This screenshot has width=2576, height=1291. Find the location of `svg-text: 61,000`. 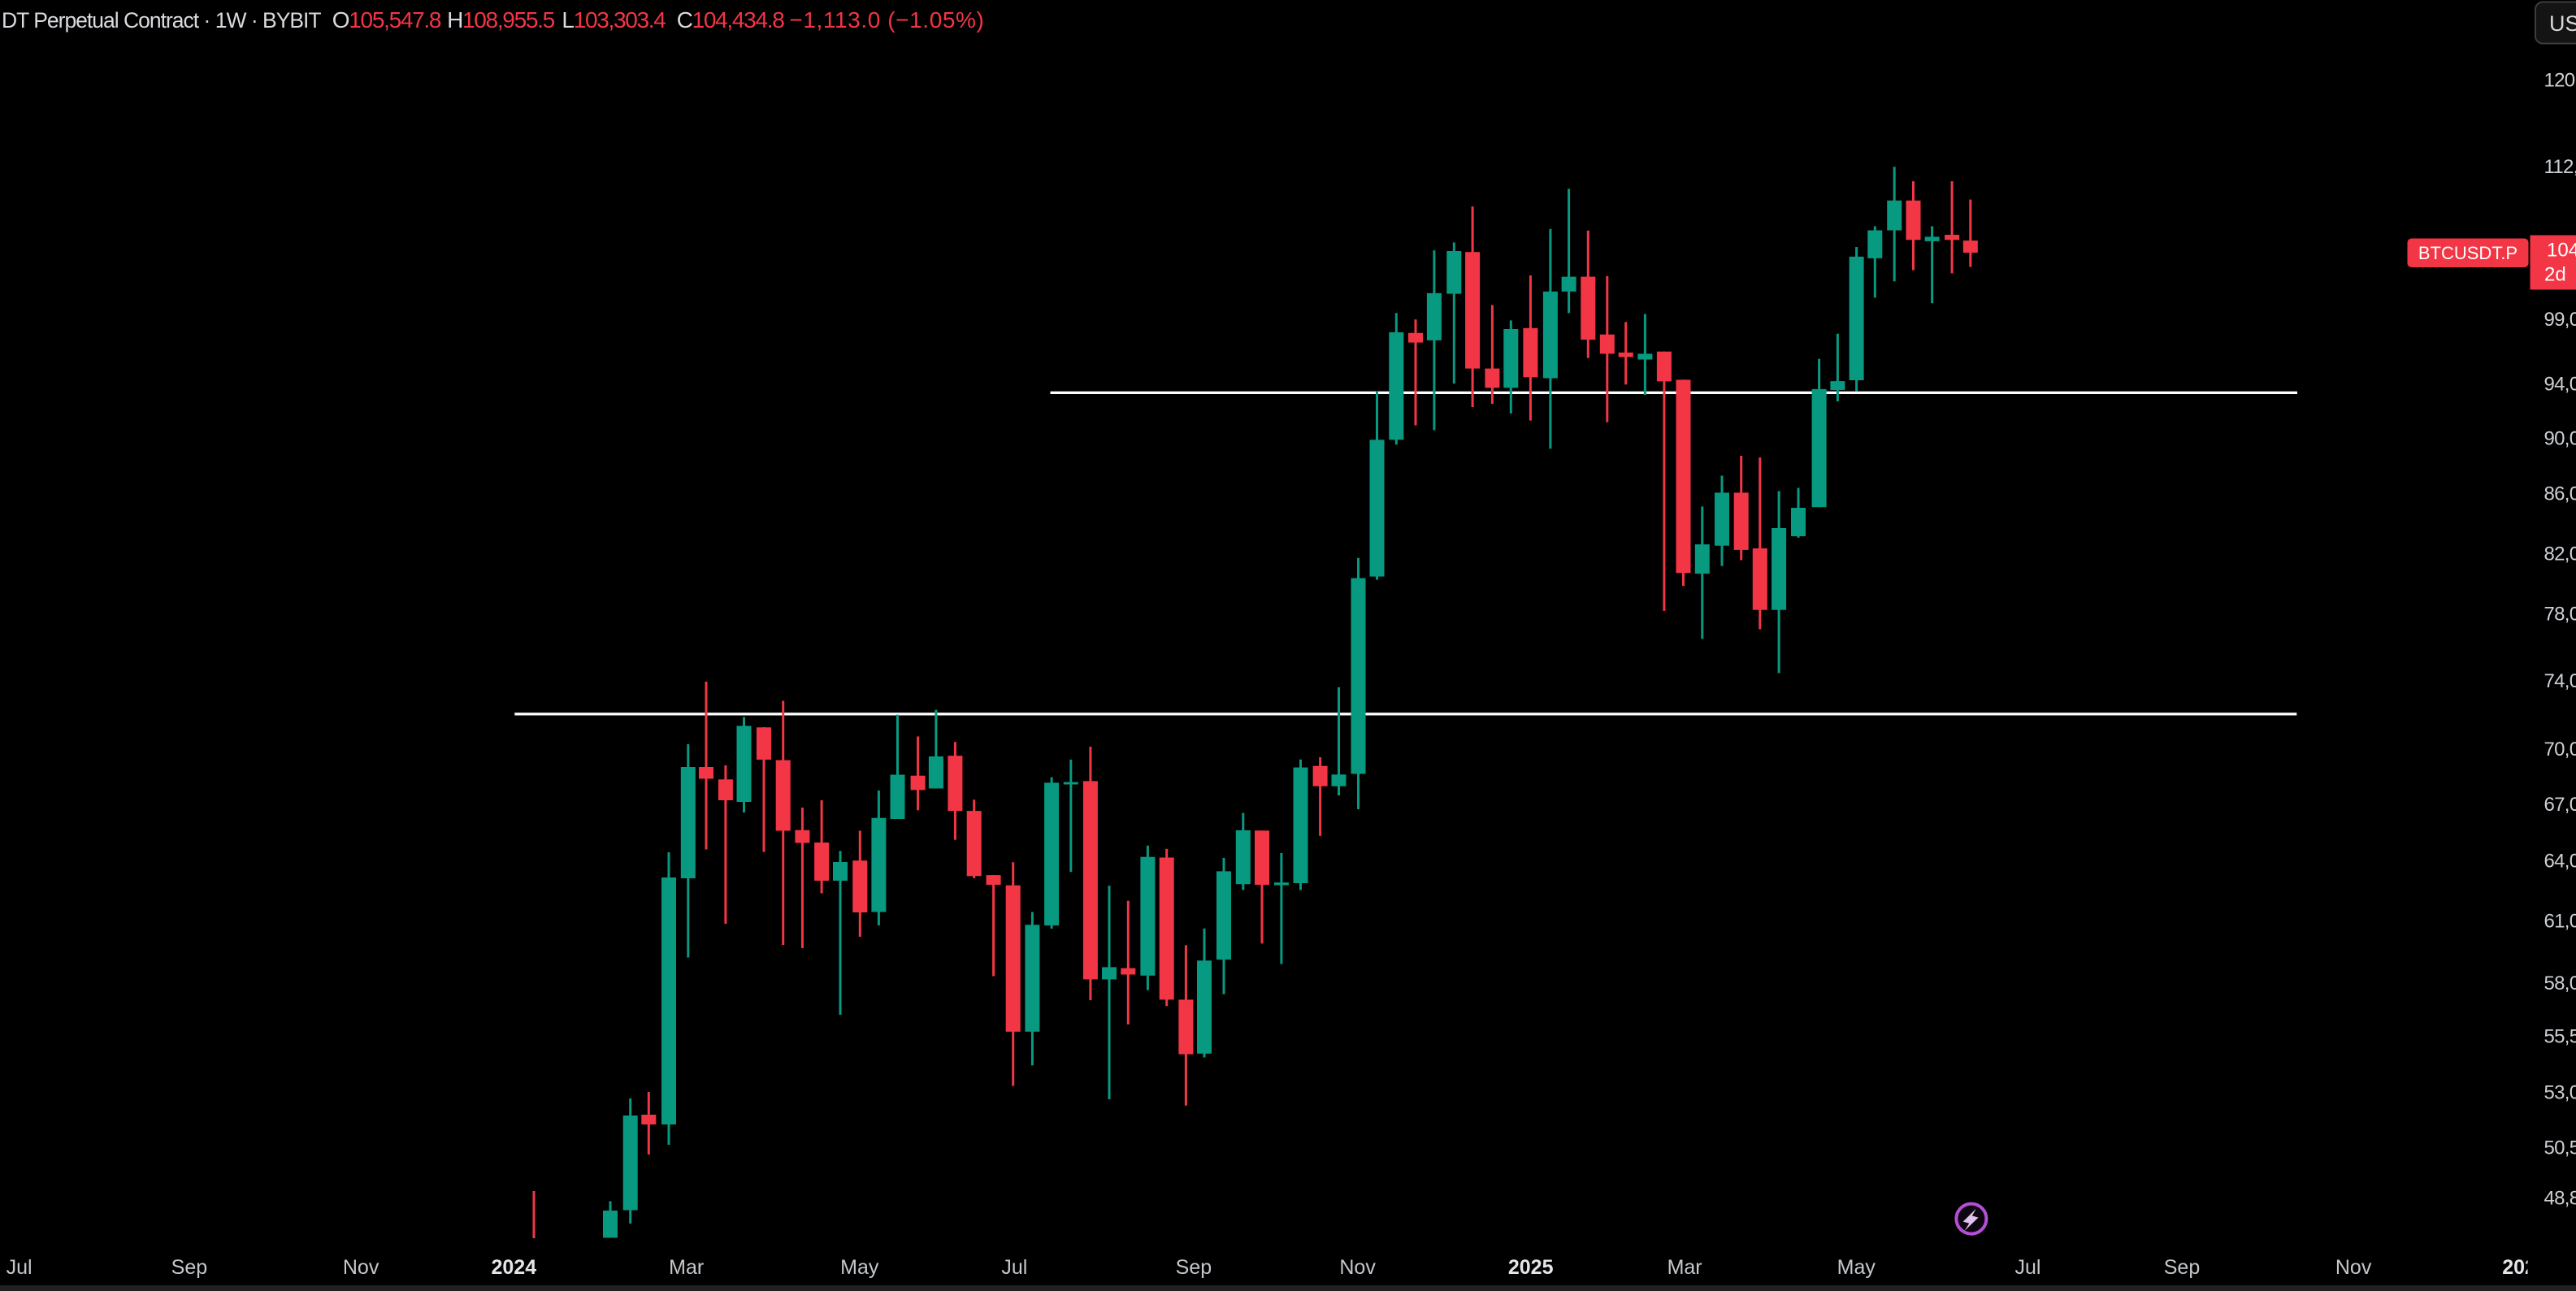

svg-text: 61,000 is located at coordinates (2560, 921).